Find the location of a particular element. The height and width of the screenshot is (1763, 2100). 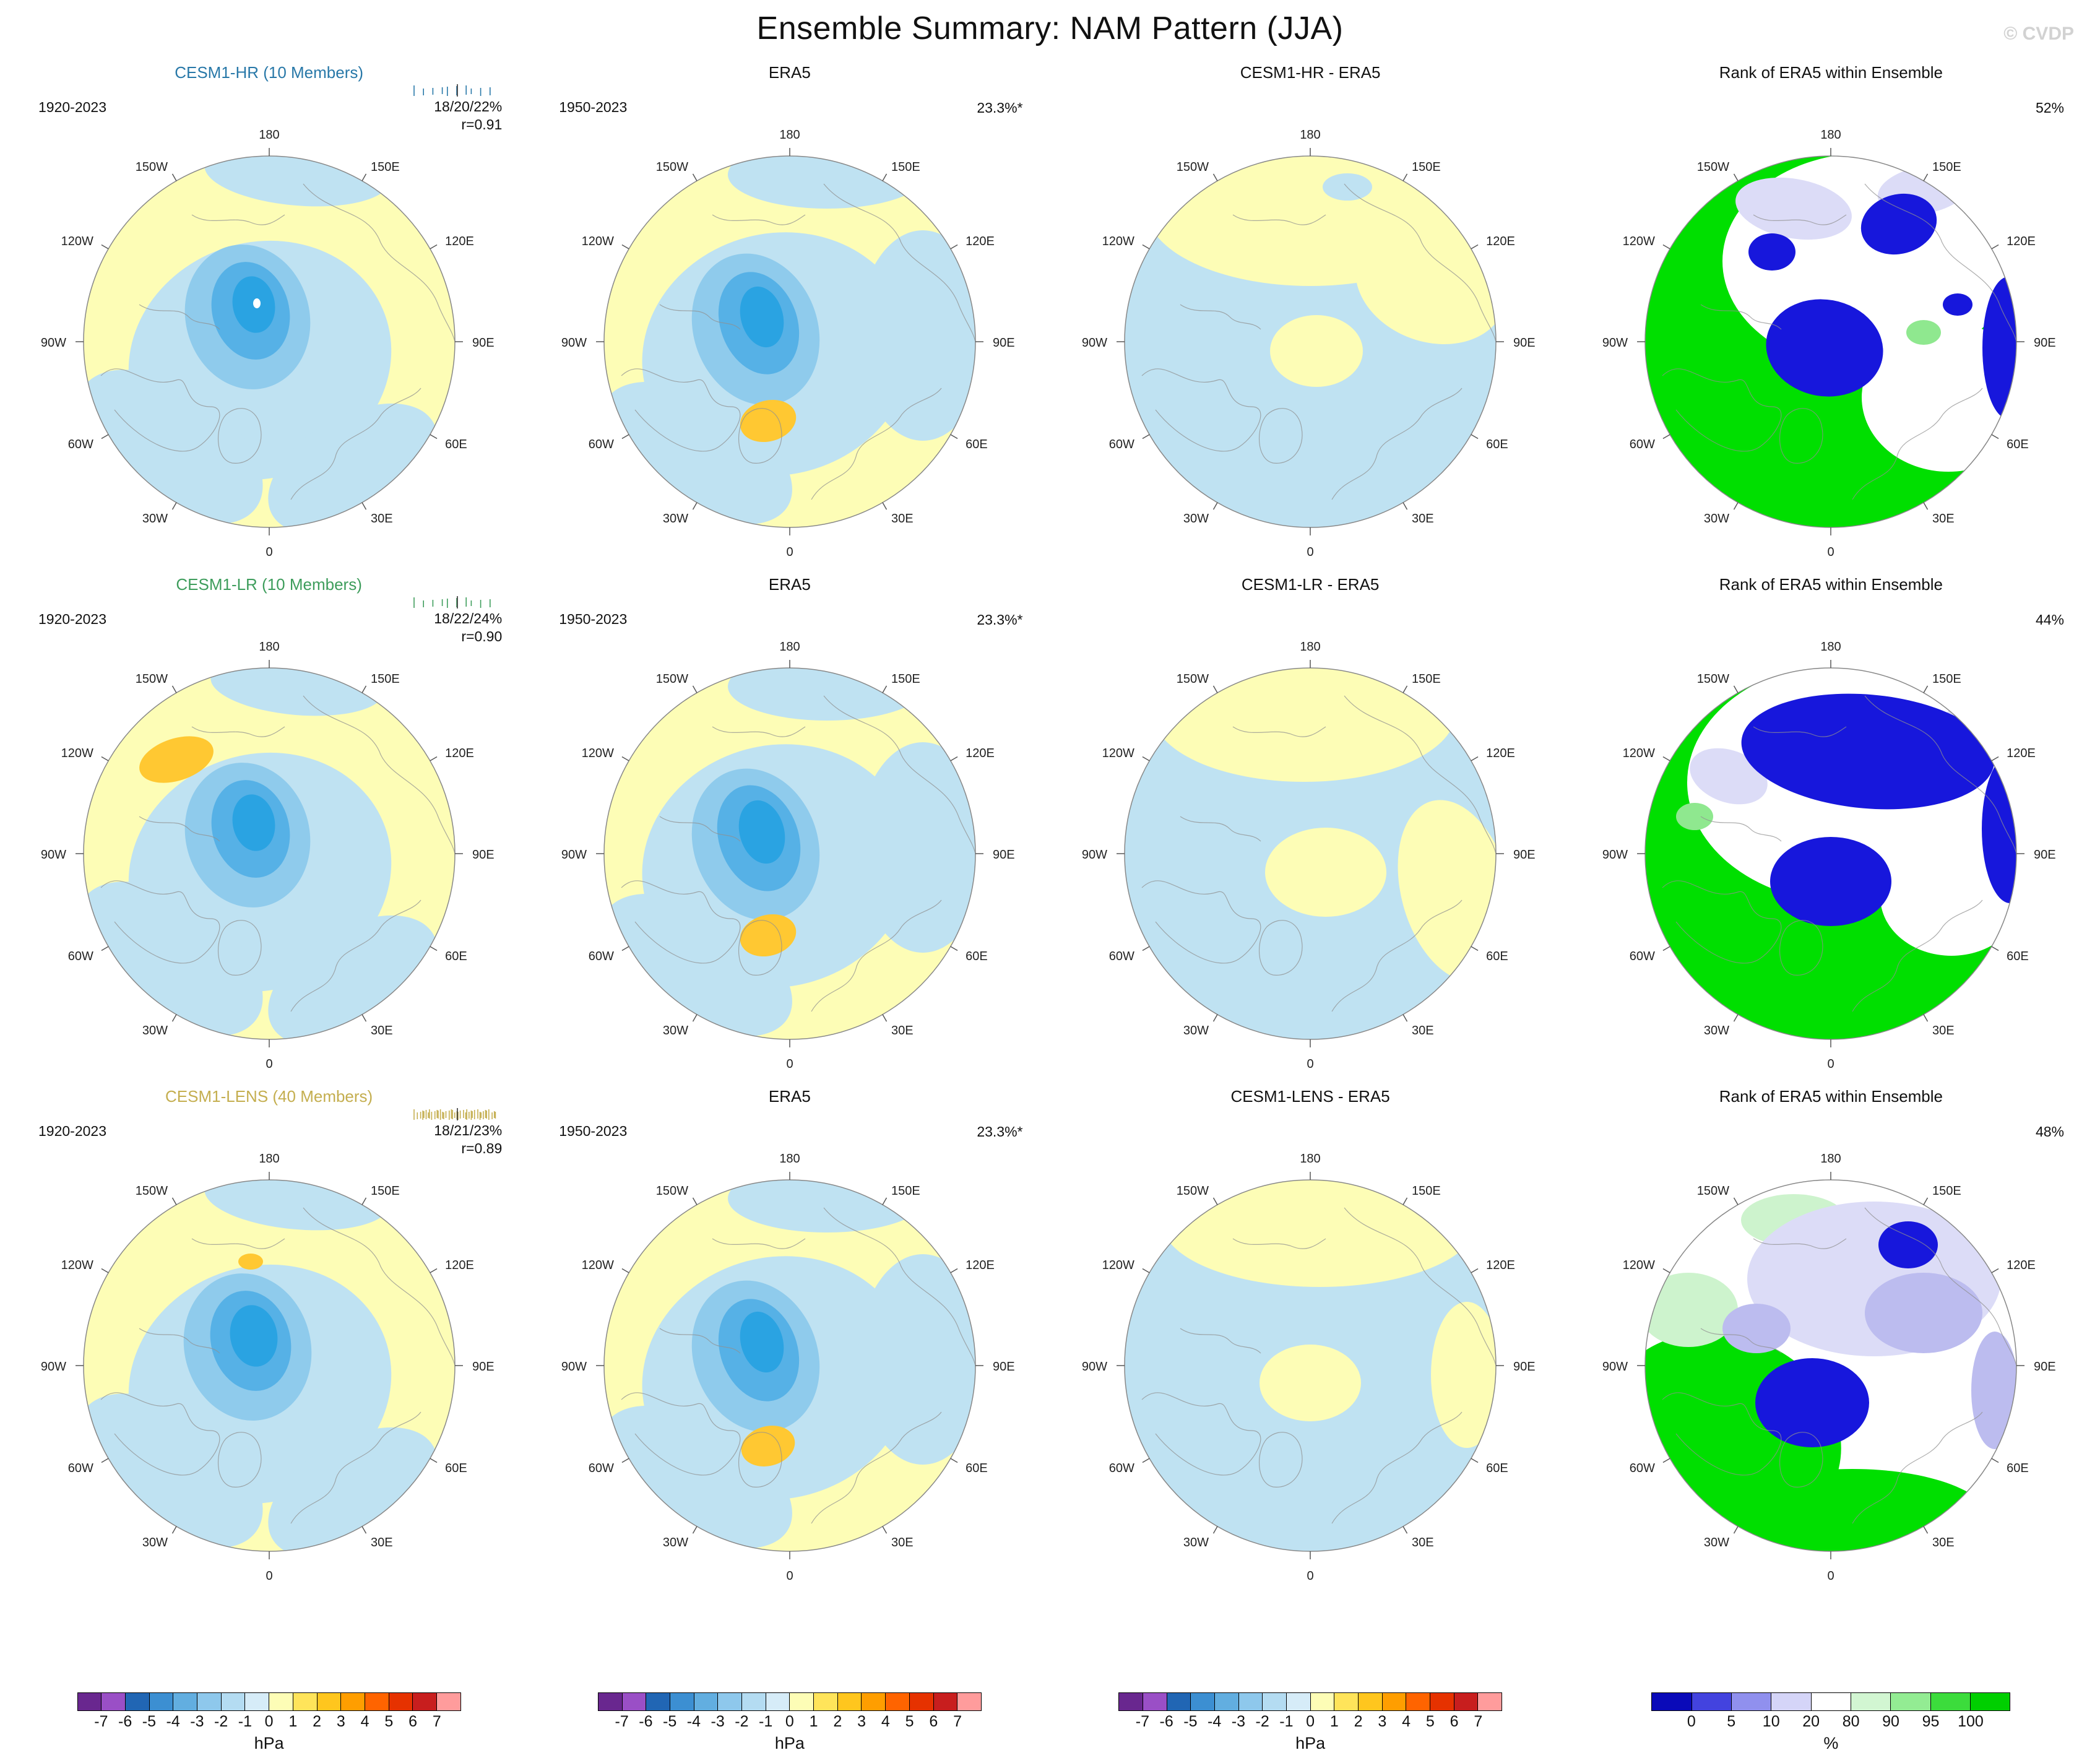

pattern-correlation: r=0.91 is located at coordinates (482, 124).